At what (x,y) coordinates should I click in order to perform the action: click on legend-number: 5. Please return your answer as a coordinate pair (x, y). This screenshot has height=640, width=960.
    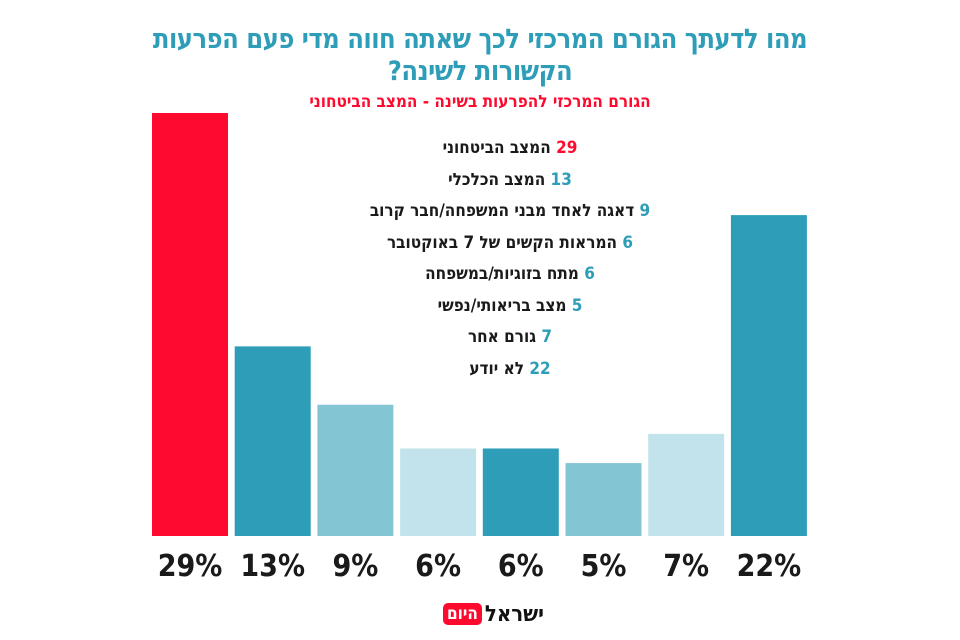
    Looking at the image, I should click on (577, 305).